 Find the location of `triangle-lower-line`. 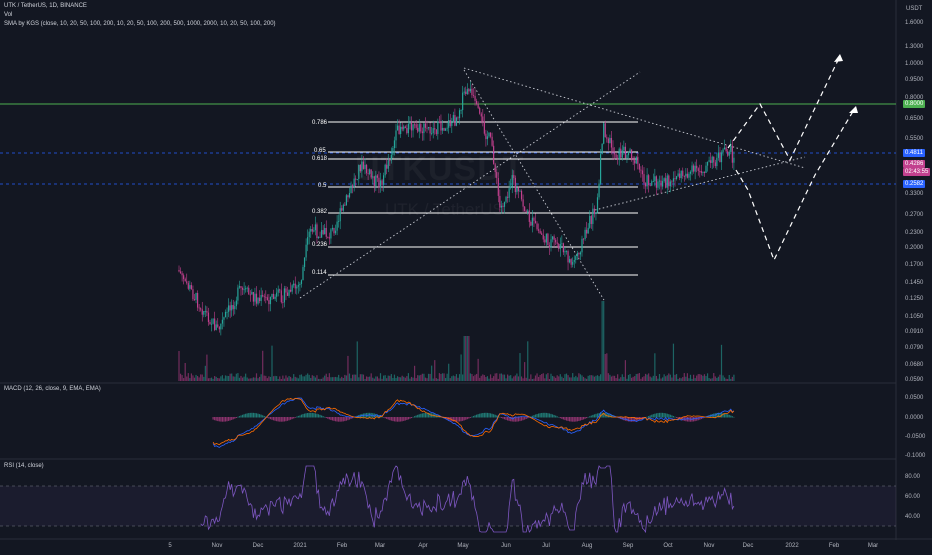

triangle-lower-line is located at coordinates (700, 183).